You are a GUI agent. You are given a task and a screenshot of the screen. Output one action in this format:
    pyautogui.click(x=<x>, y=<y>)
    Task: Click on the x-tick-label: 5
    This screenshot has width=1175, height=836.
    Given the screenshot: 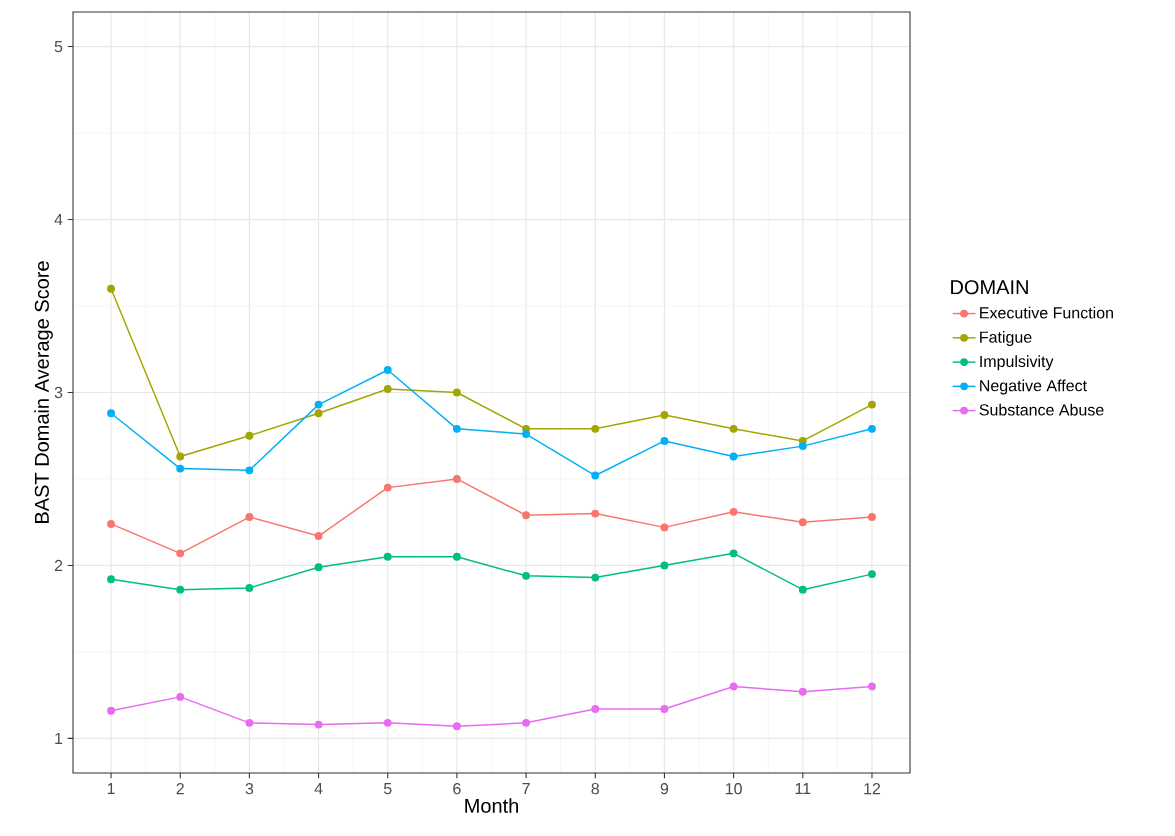 What is the action you would take?
    pyautogui.click(x=387, y=789)
    